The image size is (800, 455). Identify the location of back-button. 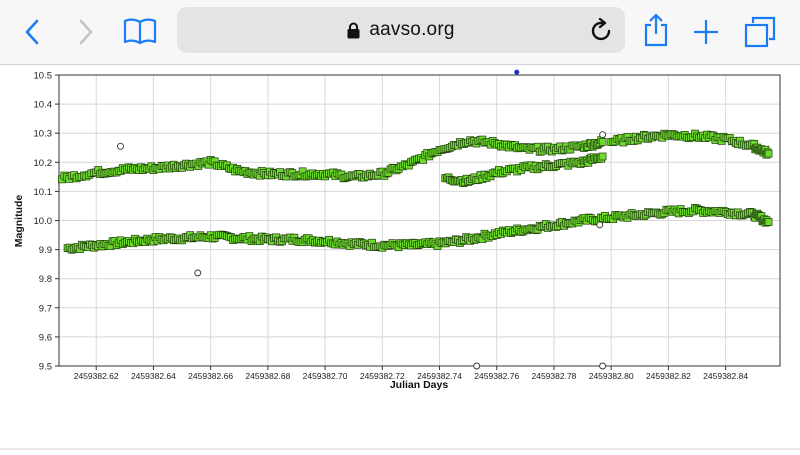
(32, 32).